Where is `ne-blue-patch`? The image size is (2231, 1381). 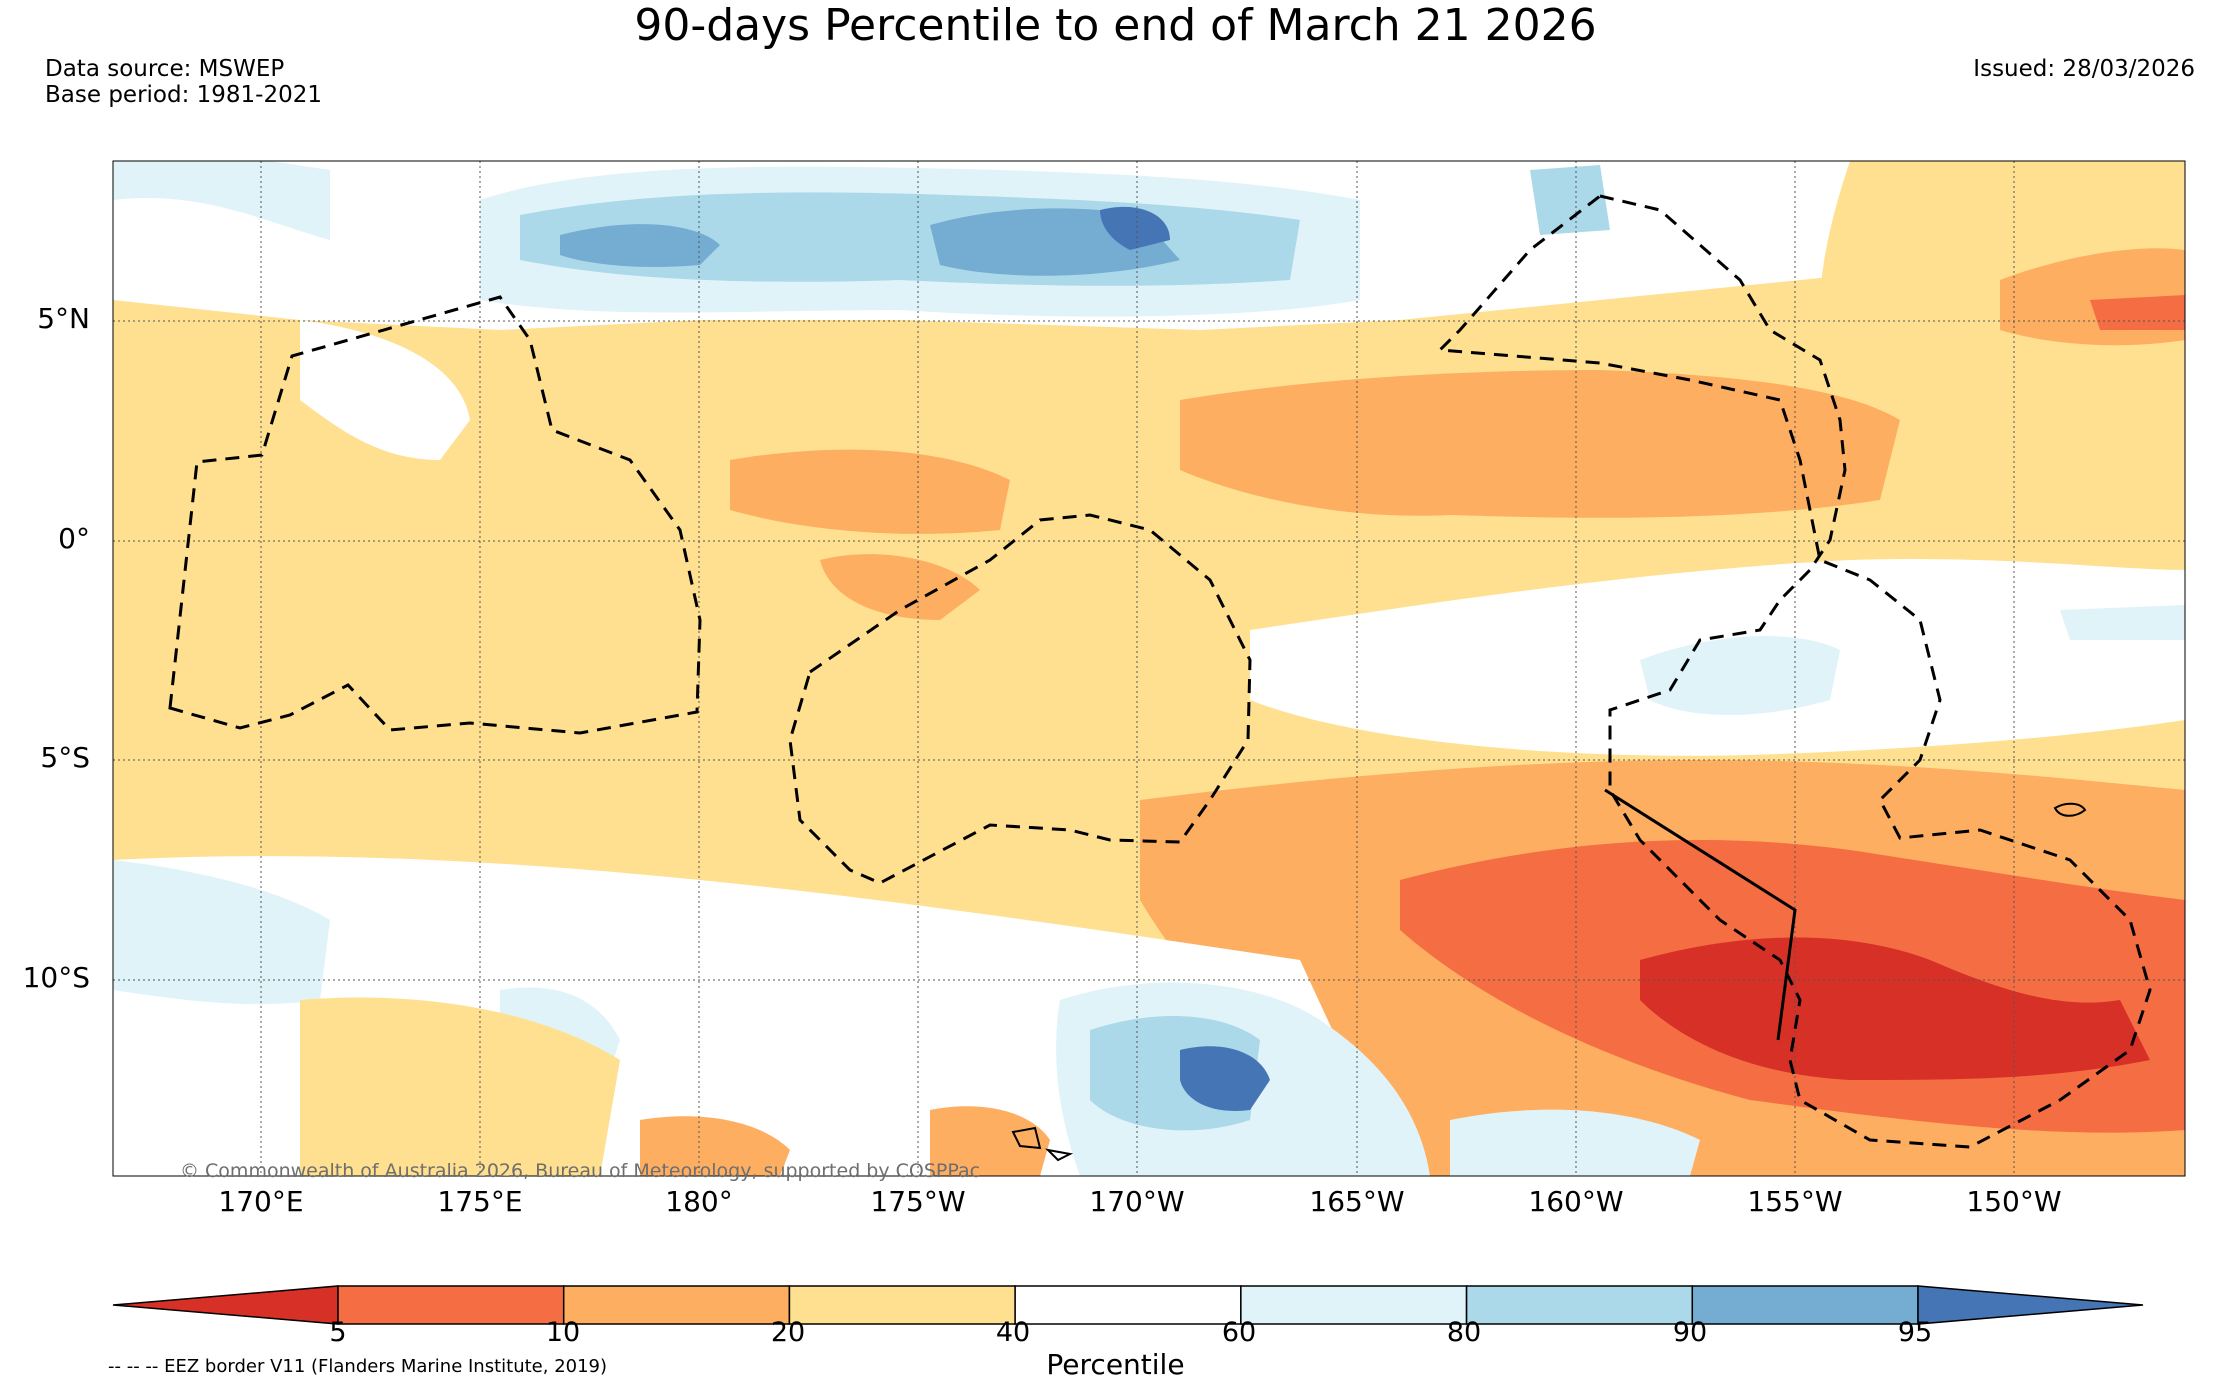
ne-blue-patch is located at coordinates (1570, 200).